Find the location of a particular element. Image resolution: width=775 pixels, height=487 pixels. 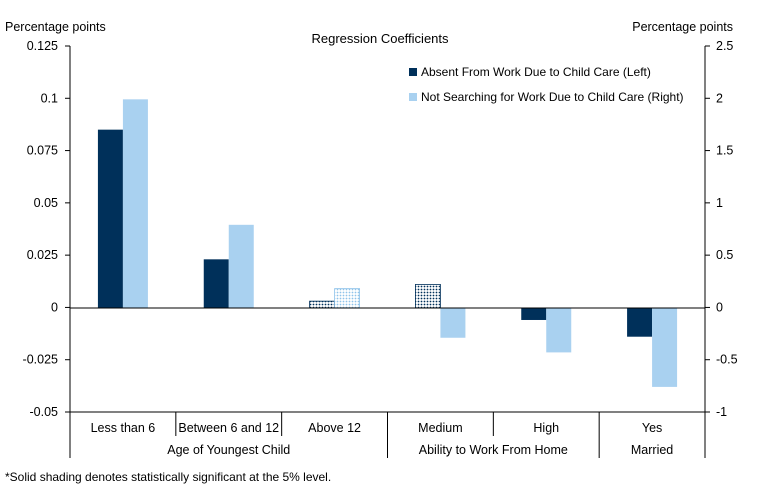

left-tick-label: 0.025 is located at coordinates (42, 255).